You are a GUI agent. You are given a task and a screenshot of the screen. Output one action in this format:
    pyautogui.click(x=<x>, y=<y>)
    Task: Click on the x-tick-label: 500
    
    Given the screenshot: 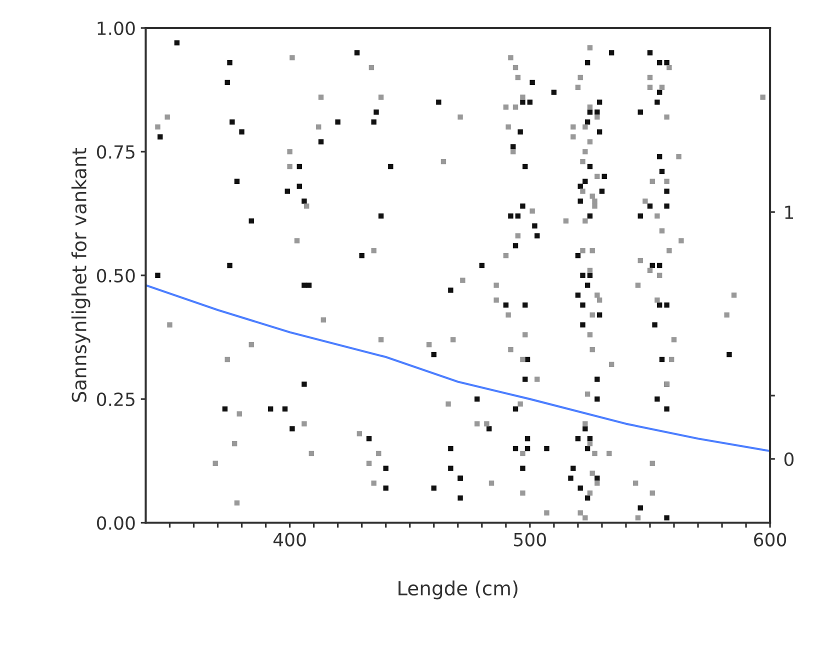 What is the action you would take?
    pyautogui.click(x=530, y=539)
    